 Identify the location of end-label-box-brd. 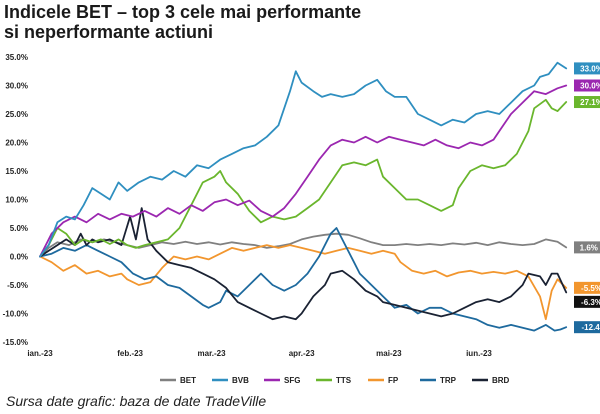
(587, 301).